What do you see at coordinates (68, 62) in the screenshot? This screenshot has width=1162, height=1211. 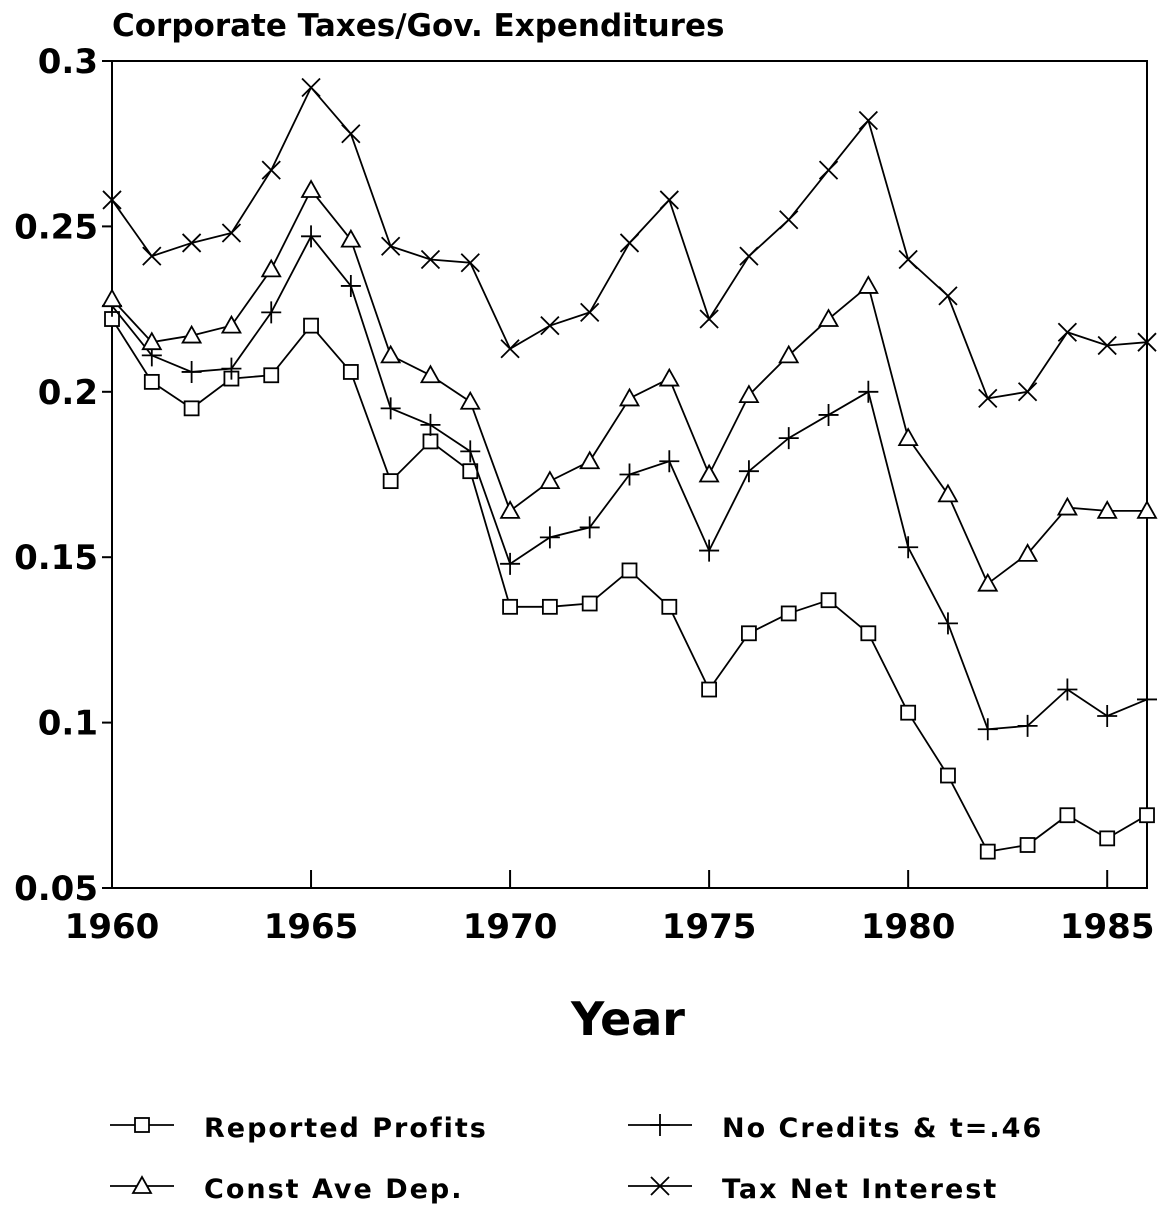 I see `y-tick-label: 0.3` at bounding box center [68, 62].